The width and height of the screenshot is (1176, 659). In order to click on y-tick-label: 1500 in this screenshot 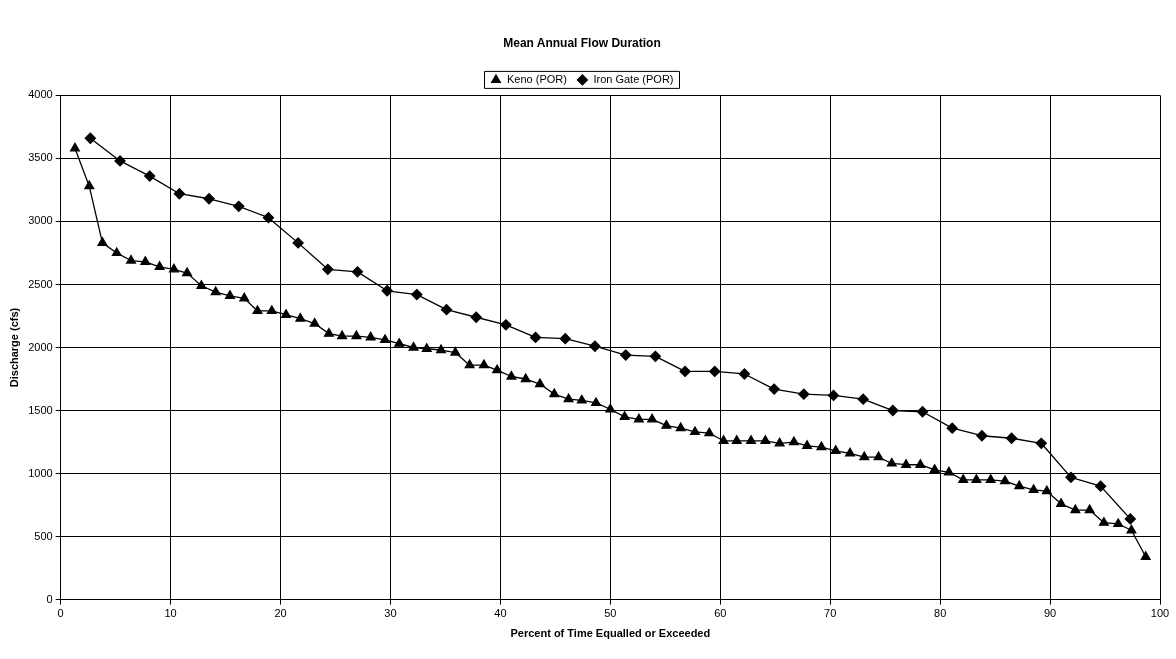, I will do `click(40, 409)`.